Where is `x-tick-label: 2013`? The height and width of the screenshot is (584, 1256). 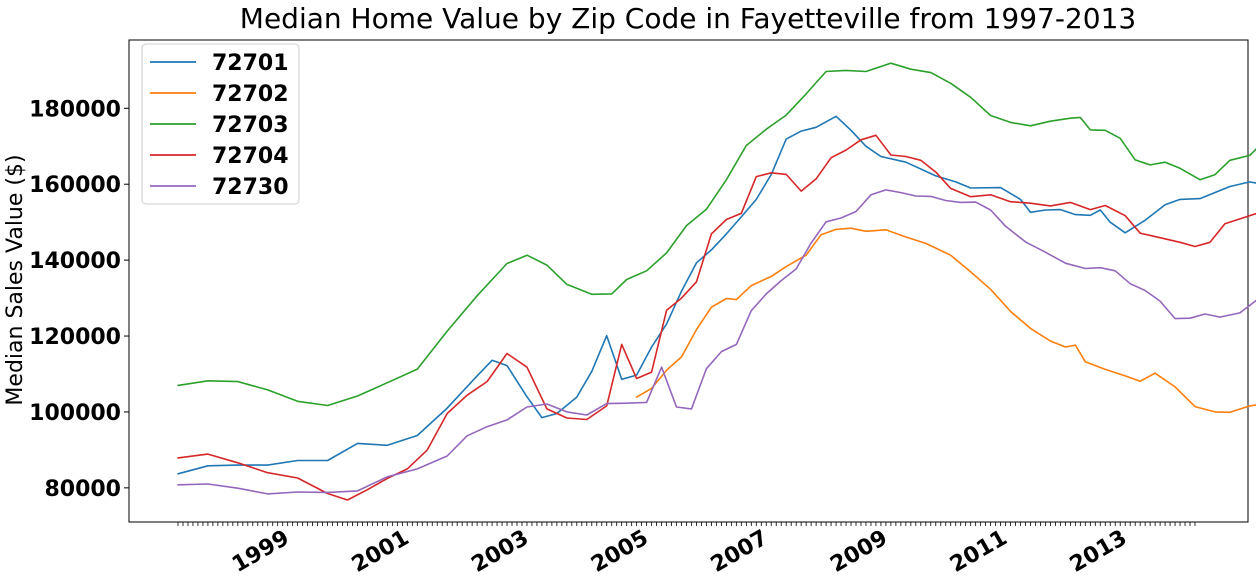 x-tick-label: 2013 is located at coordinates (1099, 552).